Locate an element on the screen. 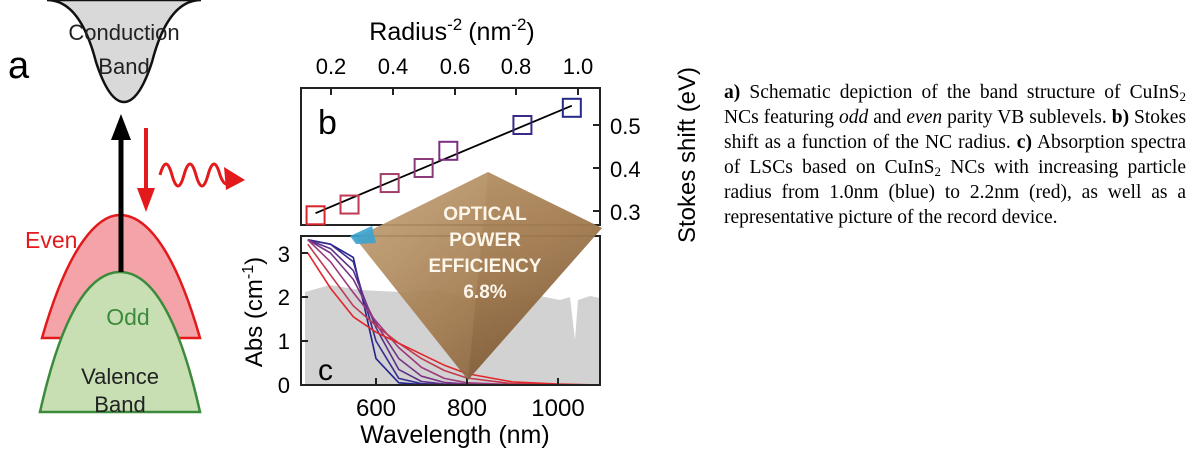 The height and width of the screenshot is (450, 1199). conduction-band-label-line1: Conduction is located at coordinates (123, 32).